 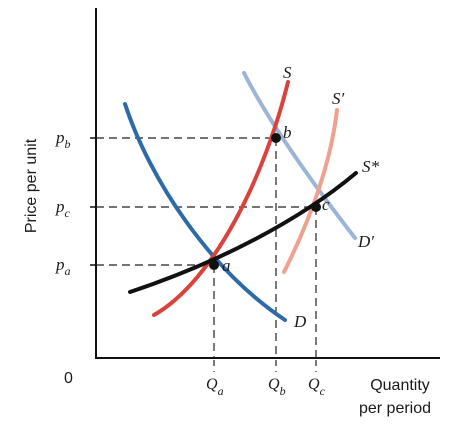 I want to click on curve-d-prime, so click(x=299, y=155).